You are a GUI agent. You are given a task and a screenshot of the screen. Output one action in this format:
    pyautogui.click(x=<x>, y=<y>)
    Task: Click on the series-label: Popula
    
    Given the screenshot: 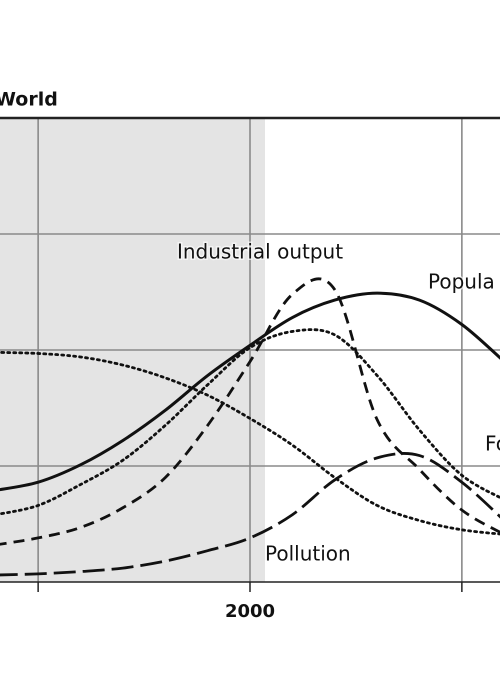 What is the action you would take?
    pyautogui.click(x=461, y=282)
    